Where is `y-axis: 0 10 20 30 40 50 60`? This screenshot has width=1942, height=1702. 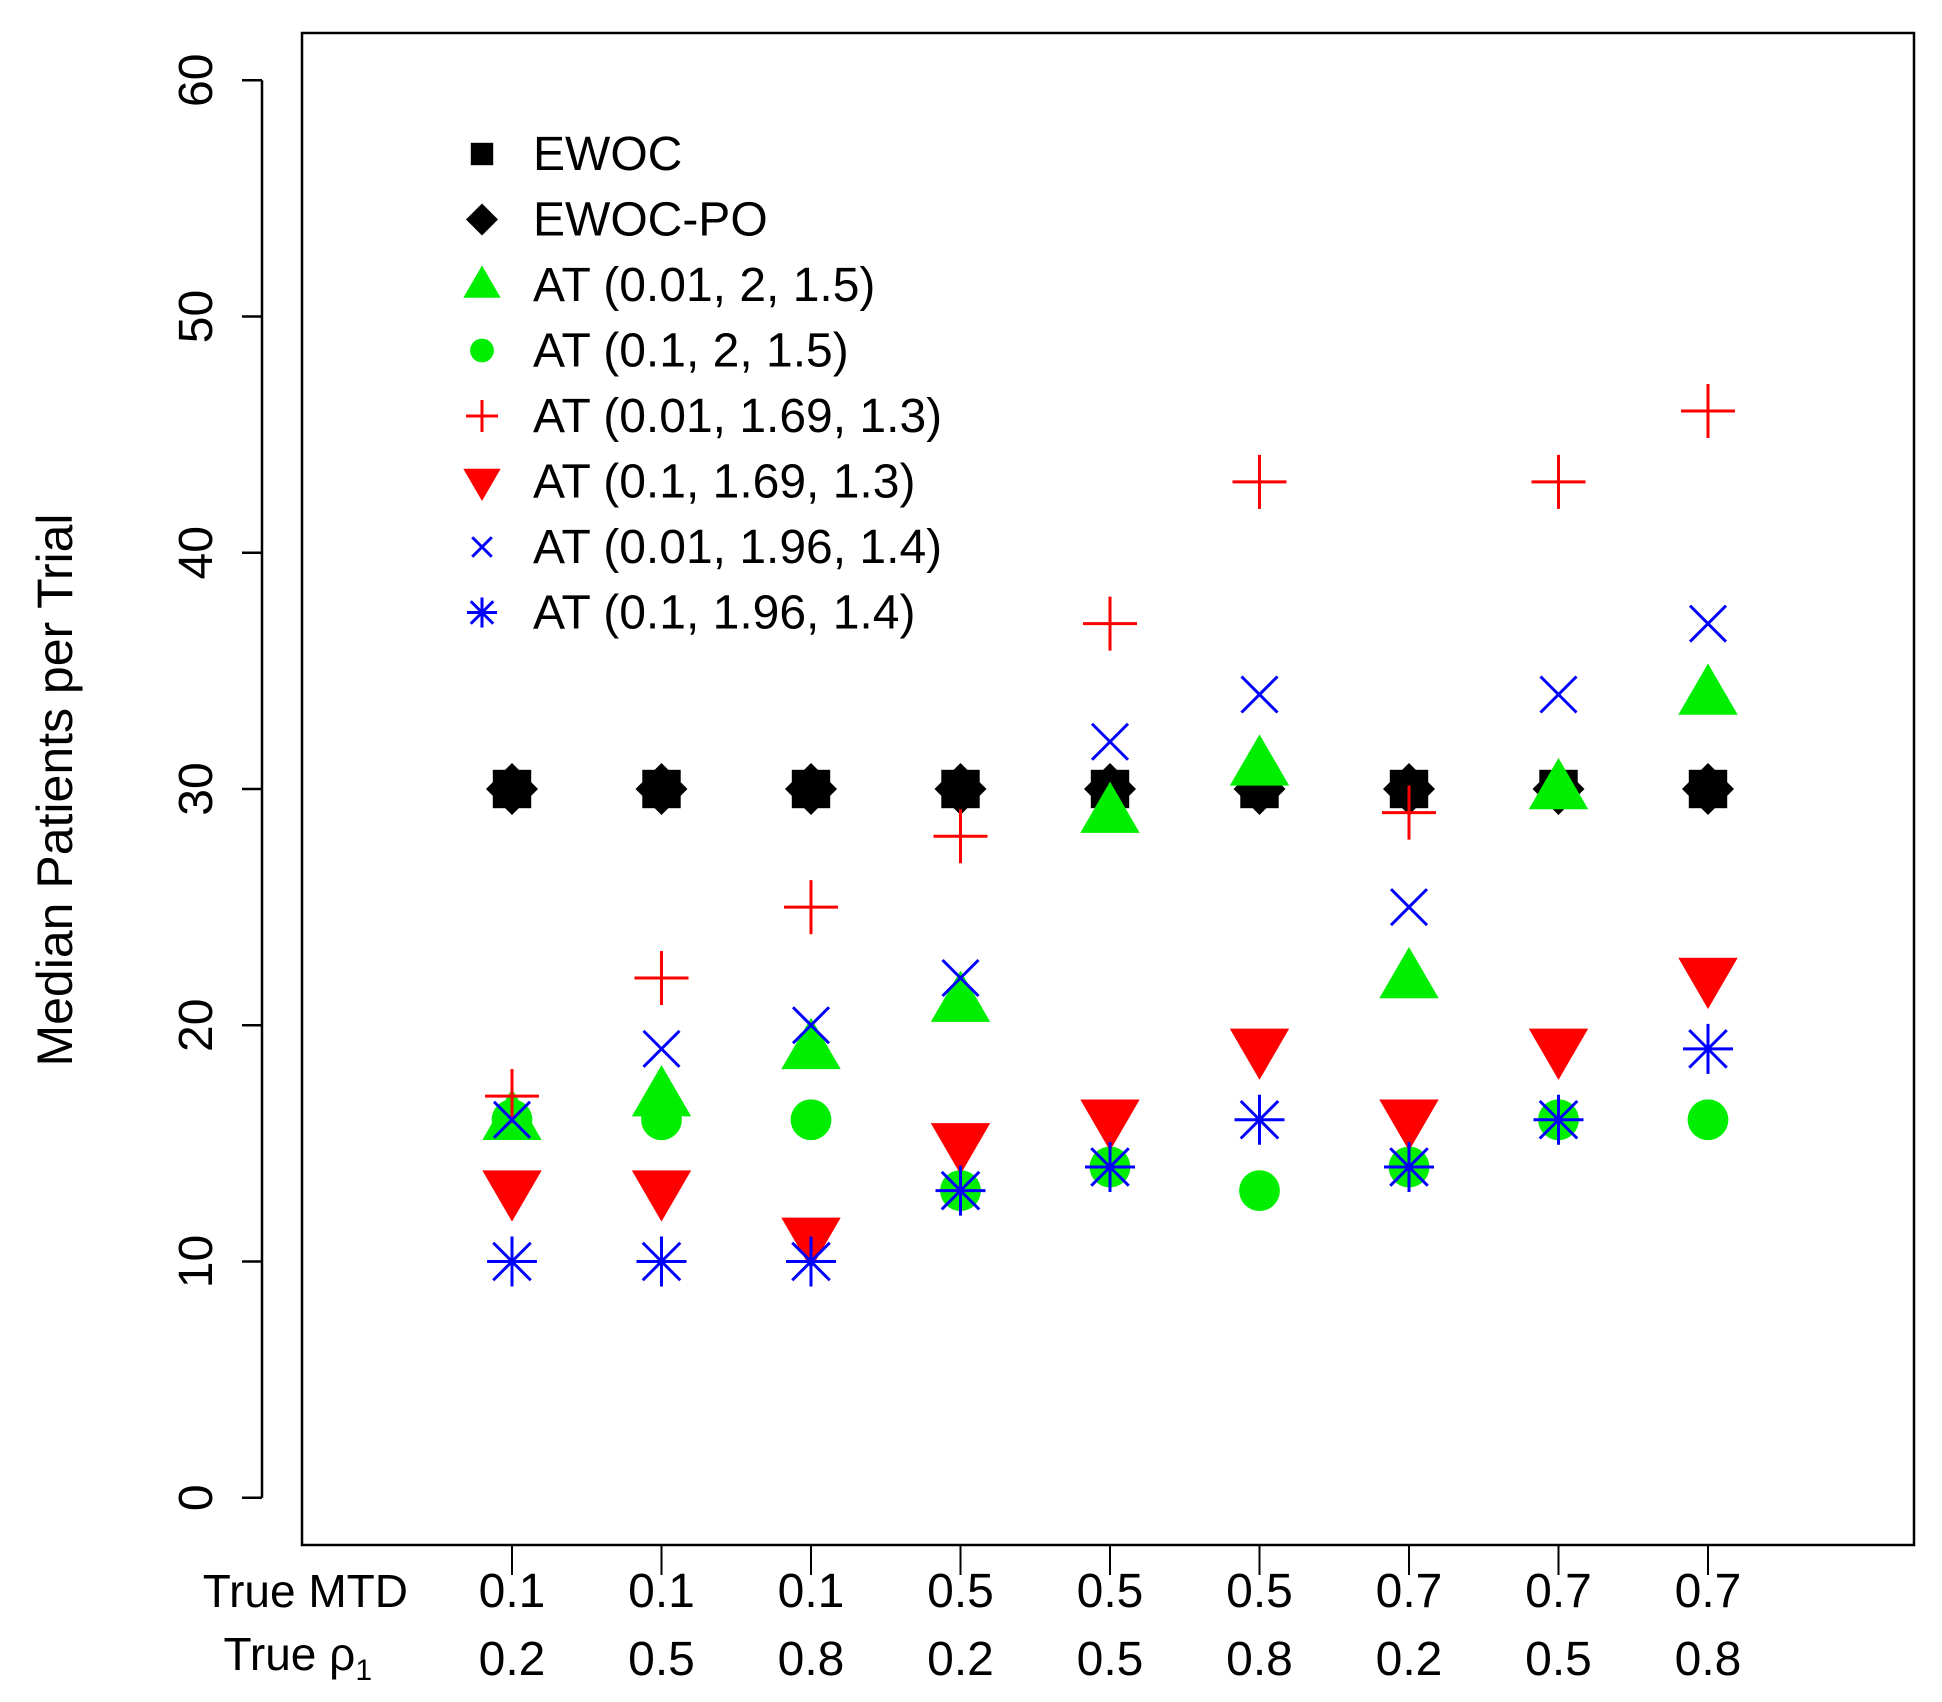 y-axis: 0 10 20 30 40 50 60 is located at coordinates (217, 782).